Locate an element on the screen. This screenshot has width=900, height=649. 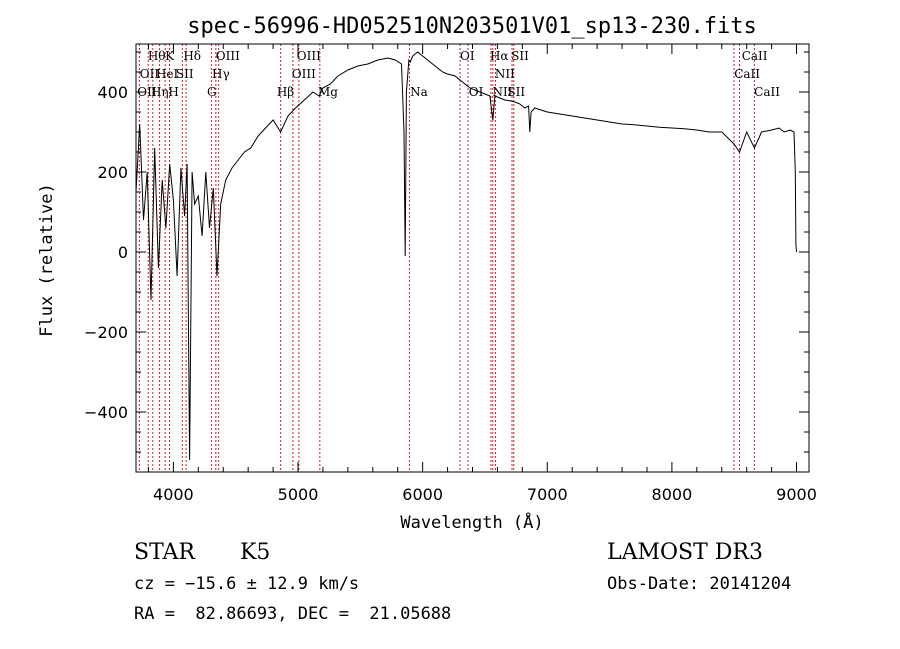
line-label-hei: HeI is located at coordinates (167, 74).